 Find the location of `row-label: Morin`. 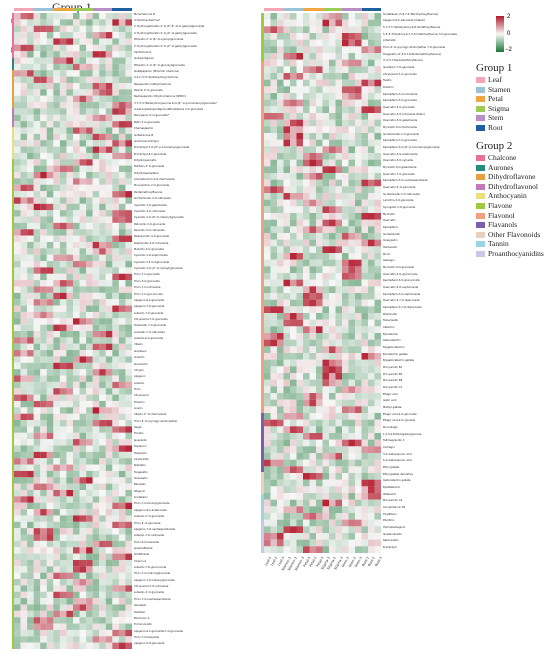

row-label: Morin is located at coordinates (387, 254).